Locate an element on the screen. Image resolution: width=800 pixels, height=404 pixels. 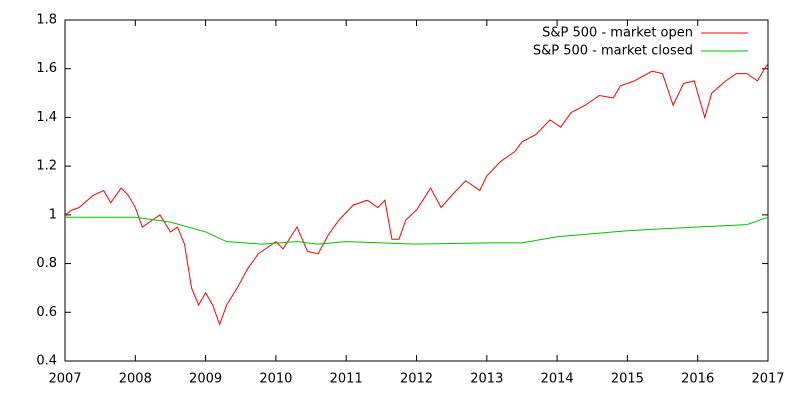
x-tick-label: 2014 is located at coordinates (557, 379).